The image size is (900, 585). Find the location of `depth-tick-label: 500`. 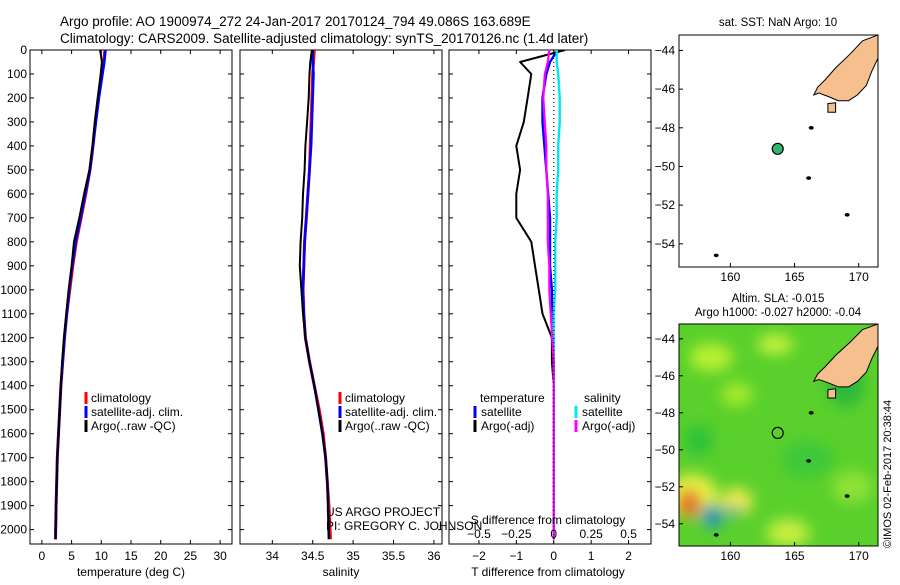

depth-tick-label: 500 is located at coordinates (17, 170).